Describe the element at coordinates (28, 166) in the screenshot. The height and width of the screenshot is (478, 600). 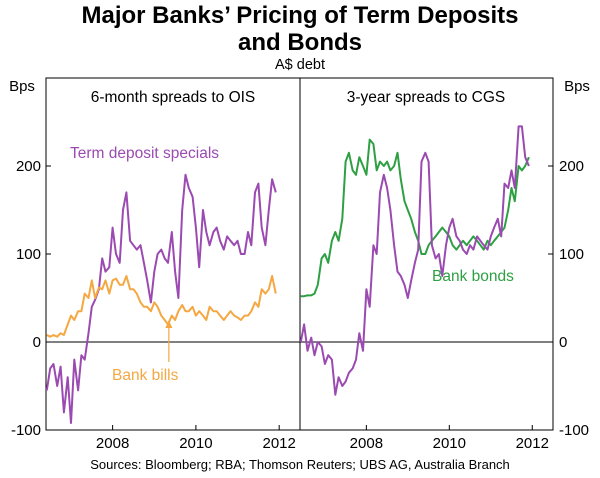
I see `y-tick-label-left: 200` at that location.